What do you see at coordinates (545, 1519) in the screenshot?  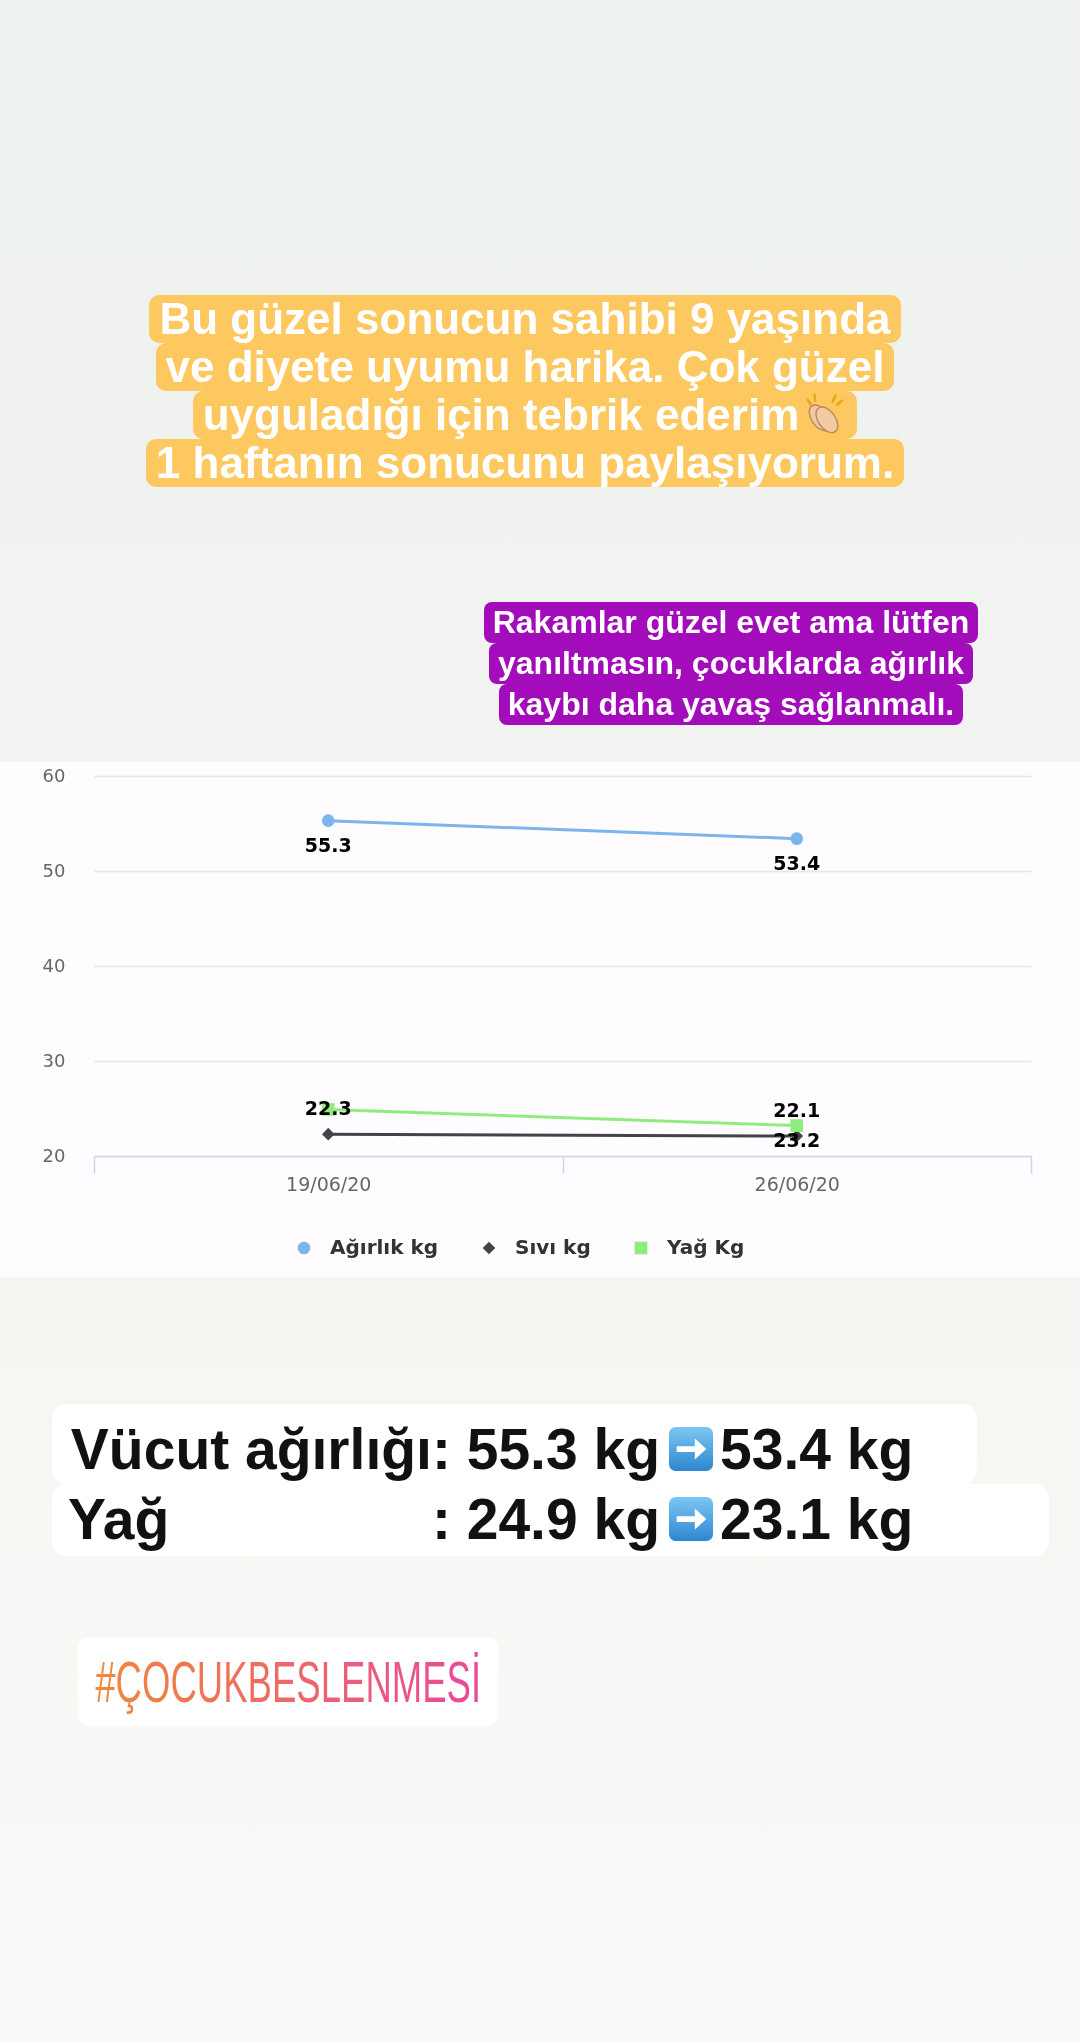 I see `text: : 24.9 kg` at bounding box center [545, 1519].